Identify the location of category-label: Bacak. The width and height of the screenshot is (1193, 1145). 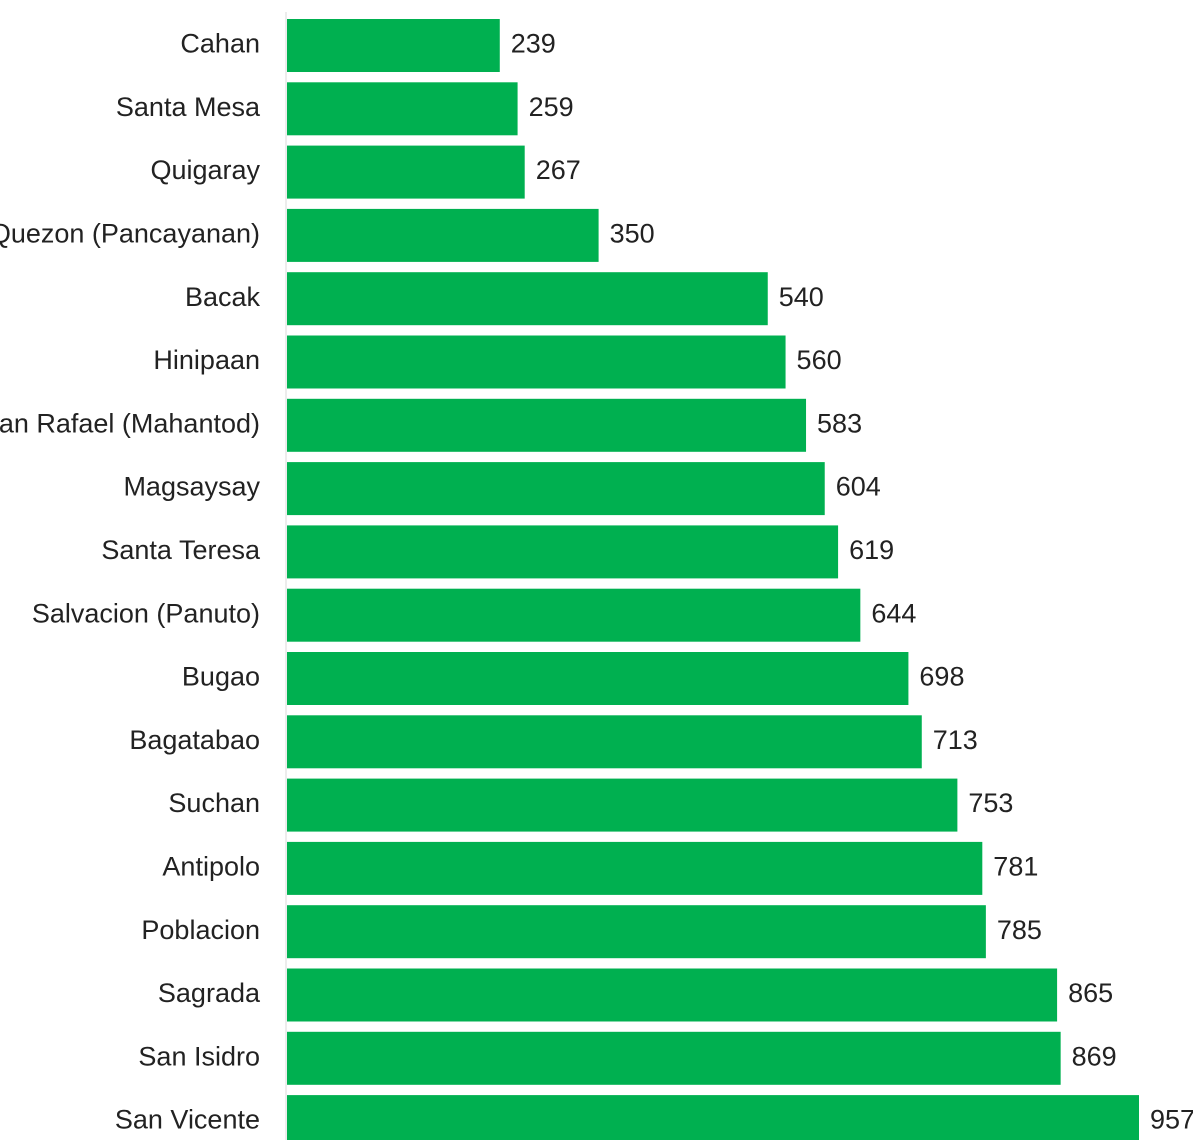
(223, 297).